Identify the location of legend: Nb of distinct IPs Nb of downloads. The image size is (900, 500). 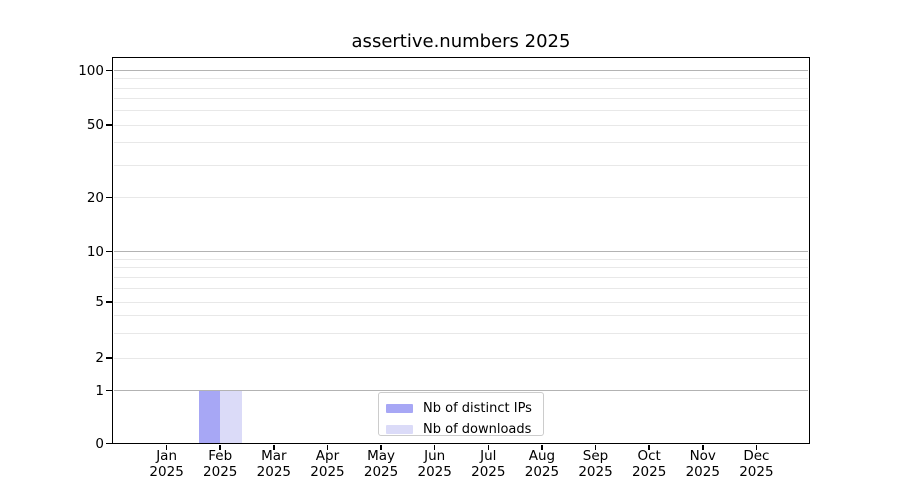
(461, 414).